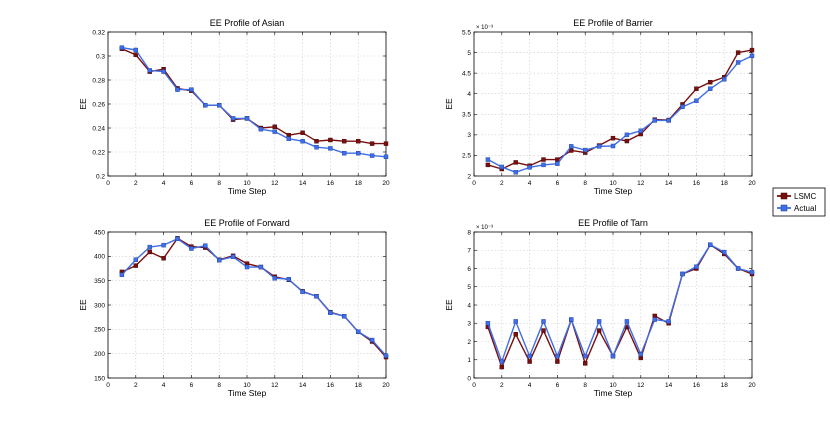 Image resolution: width=830 pixels, height=424 pixels. I want to click on y-tick-label: 0.22, so click(98, 152).